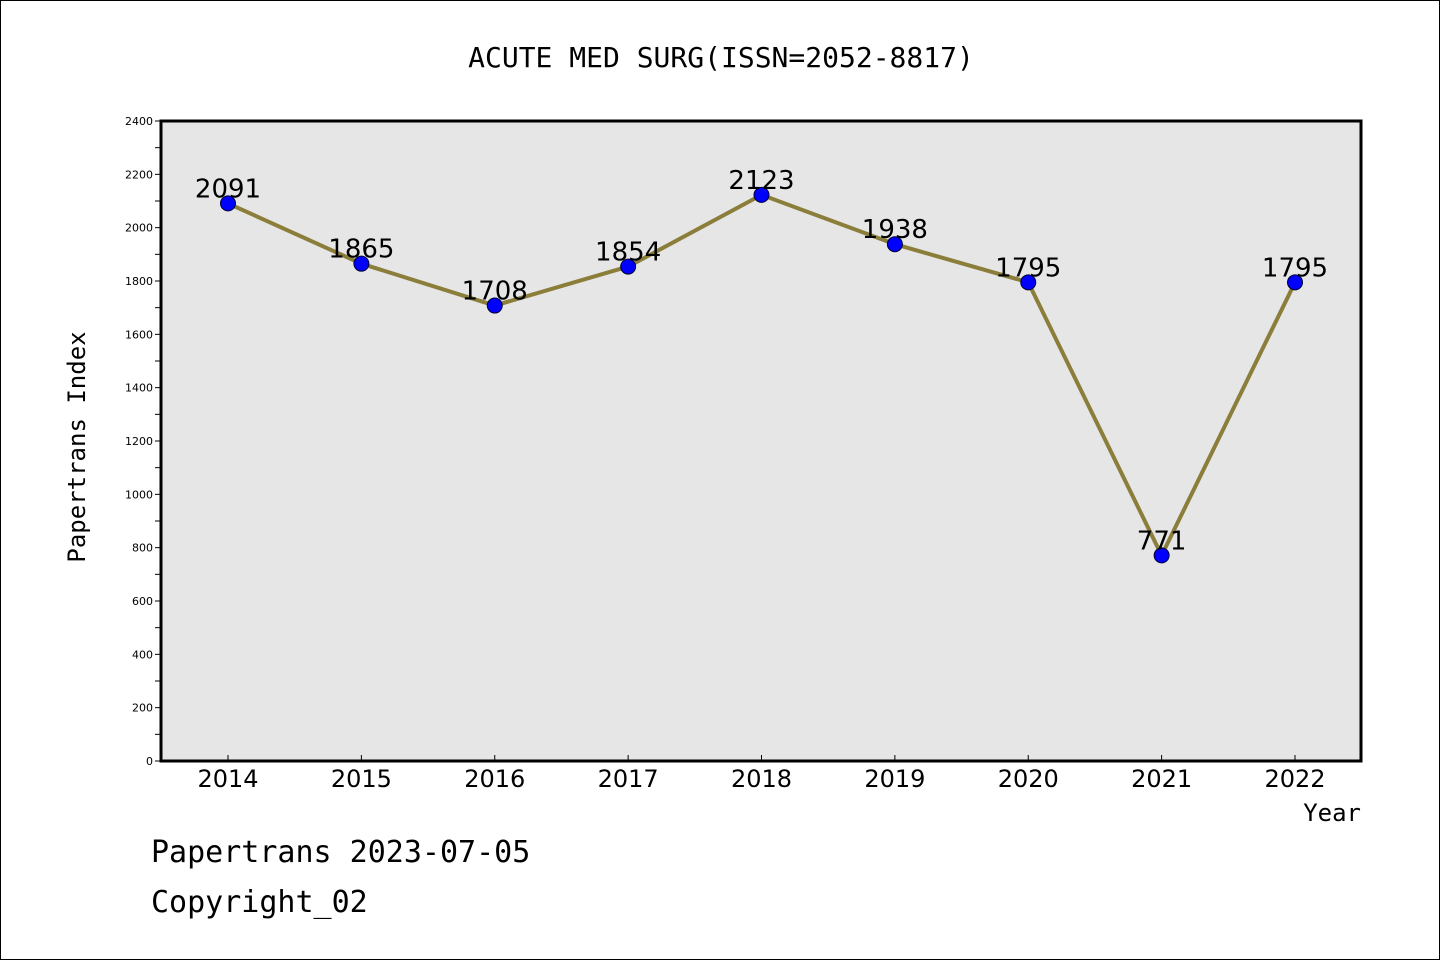 This screenshot has height=961, width=1440. What do you see at coordinates (894, 779) in the screenshot?
I see `x-tick-label: 2019` at bounding box center [894, 779].